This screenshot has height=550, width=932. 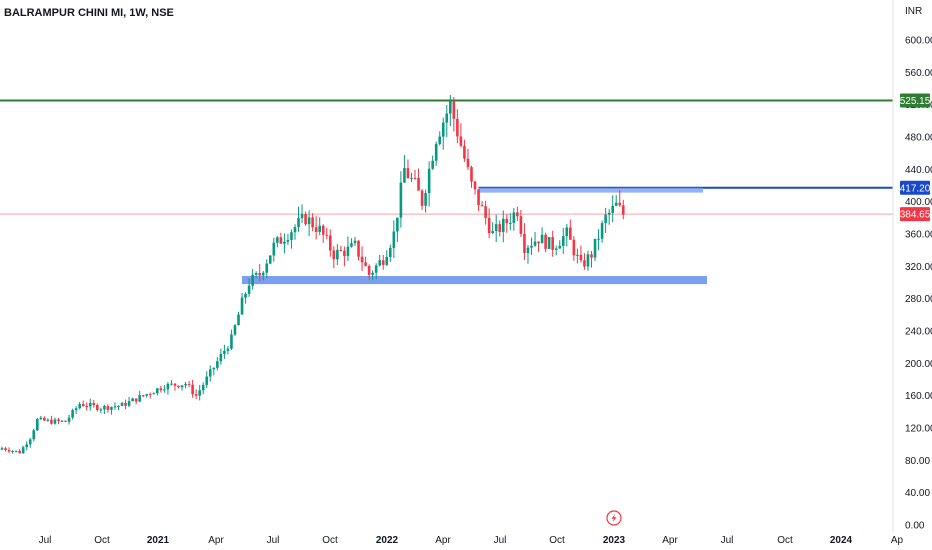 What do you see at coordinates (590, 190) in the screenshot?
I see `resistance-zone` at bounding box center [590, 190].